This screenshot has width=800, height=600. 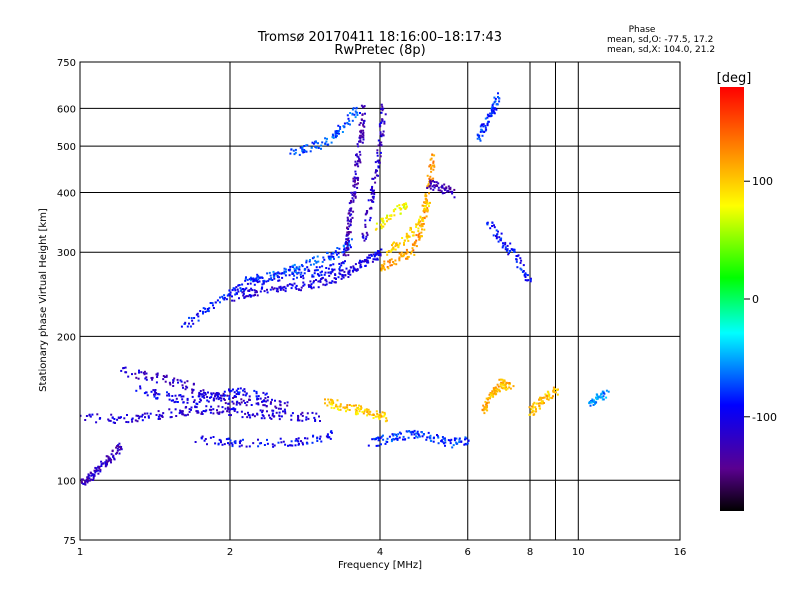 I want to click on y-tick-label: 500, so click(x=66, y=147).